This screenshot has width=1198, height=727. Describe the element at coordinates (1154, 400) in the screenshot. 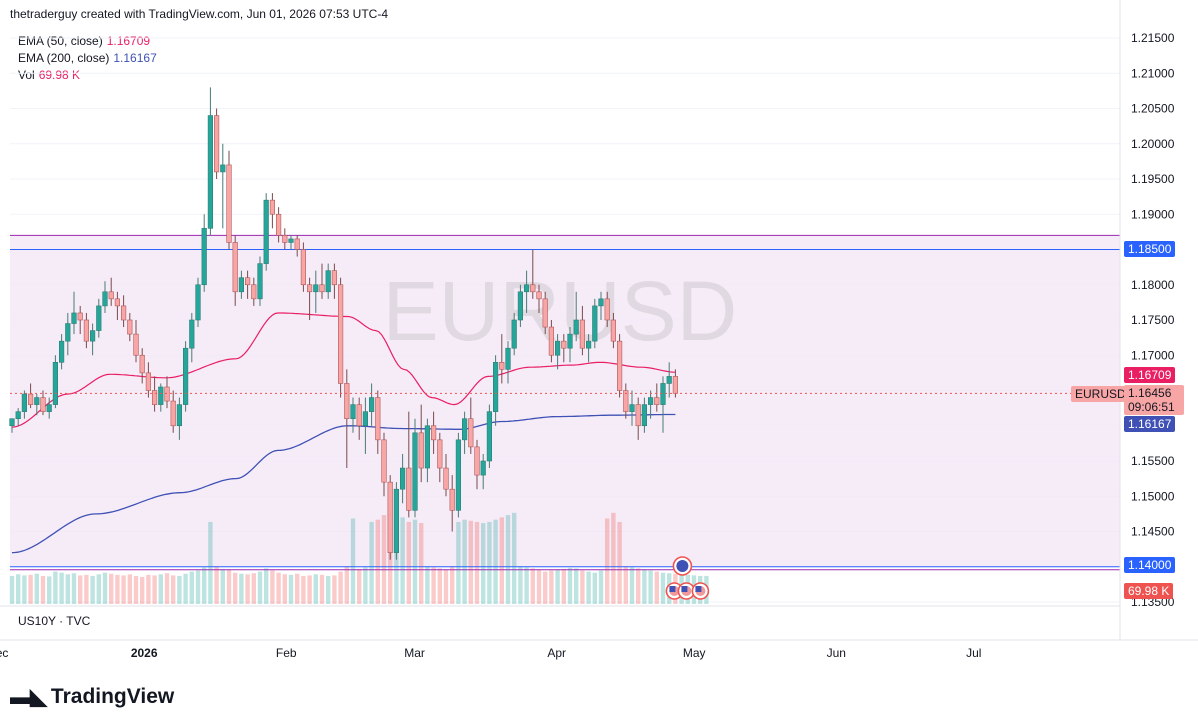

I see `last-price-tag: 1.16456 09:06:51` at that location.